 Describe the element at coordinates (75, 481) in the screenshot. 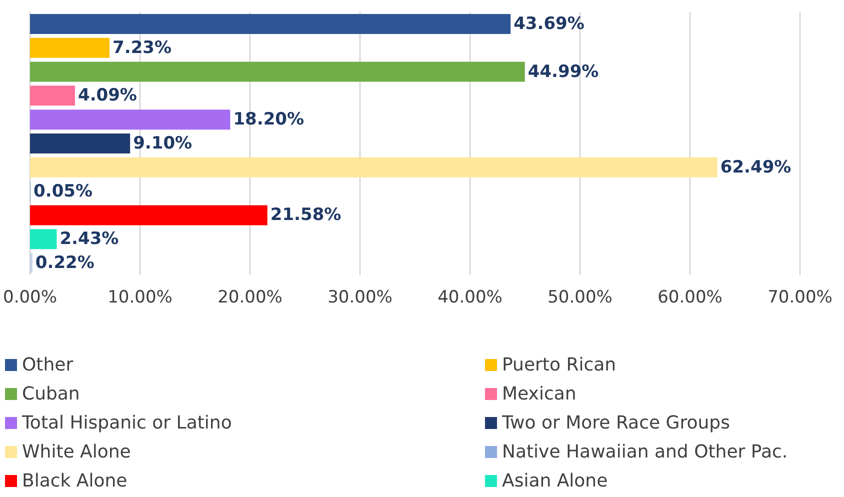

I see `legend-label: Black Alone` at that location.